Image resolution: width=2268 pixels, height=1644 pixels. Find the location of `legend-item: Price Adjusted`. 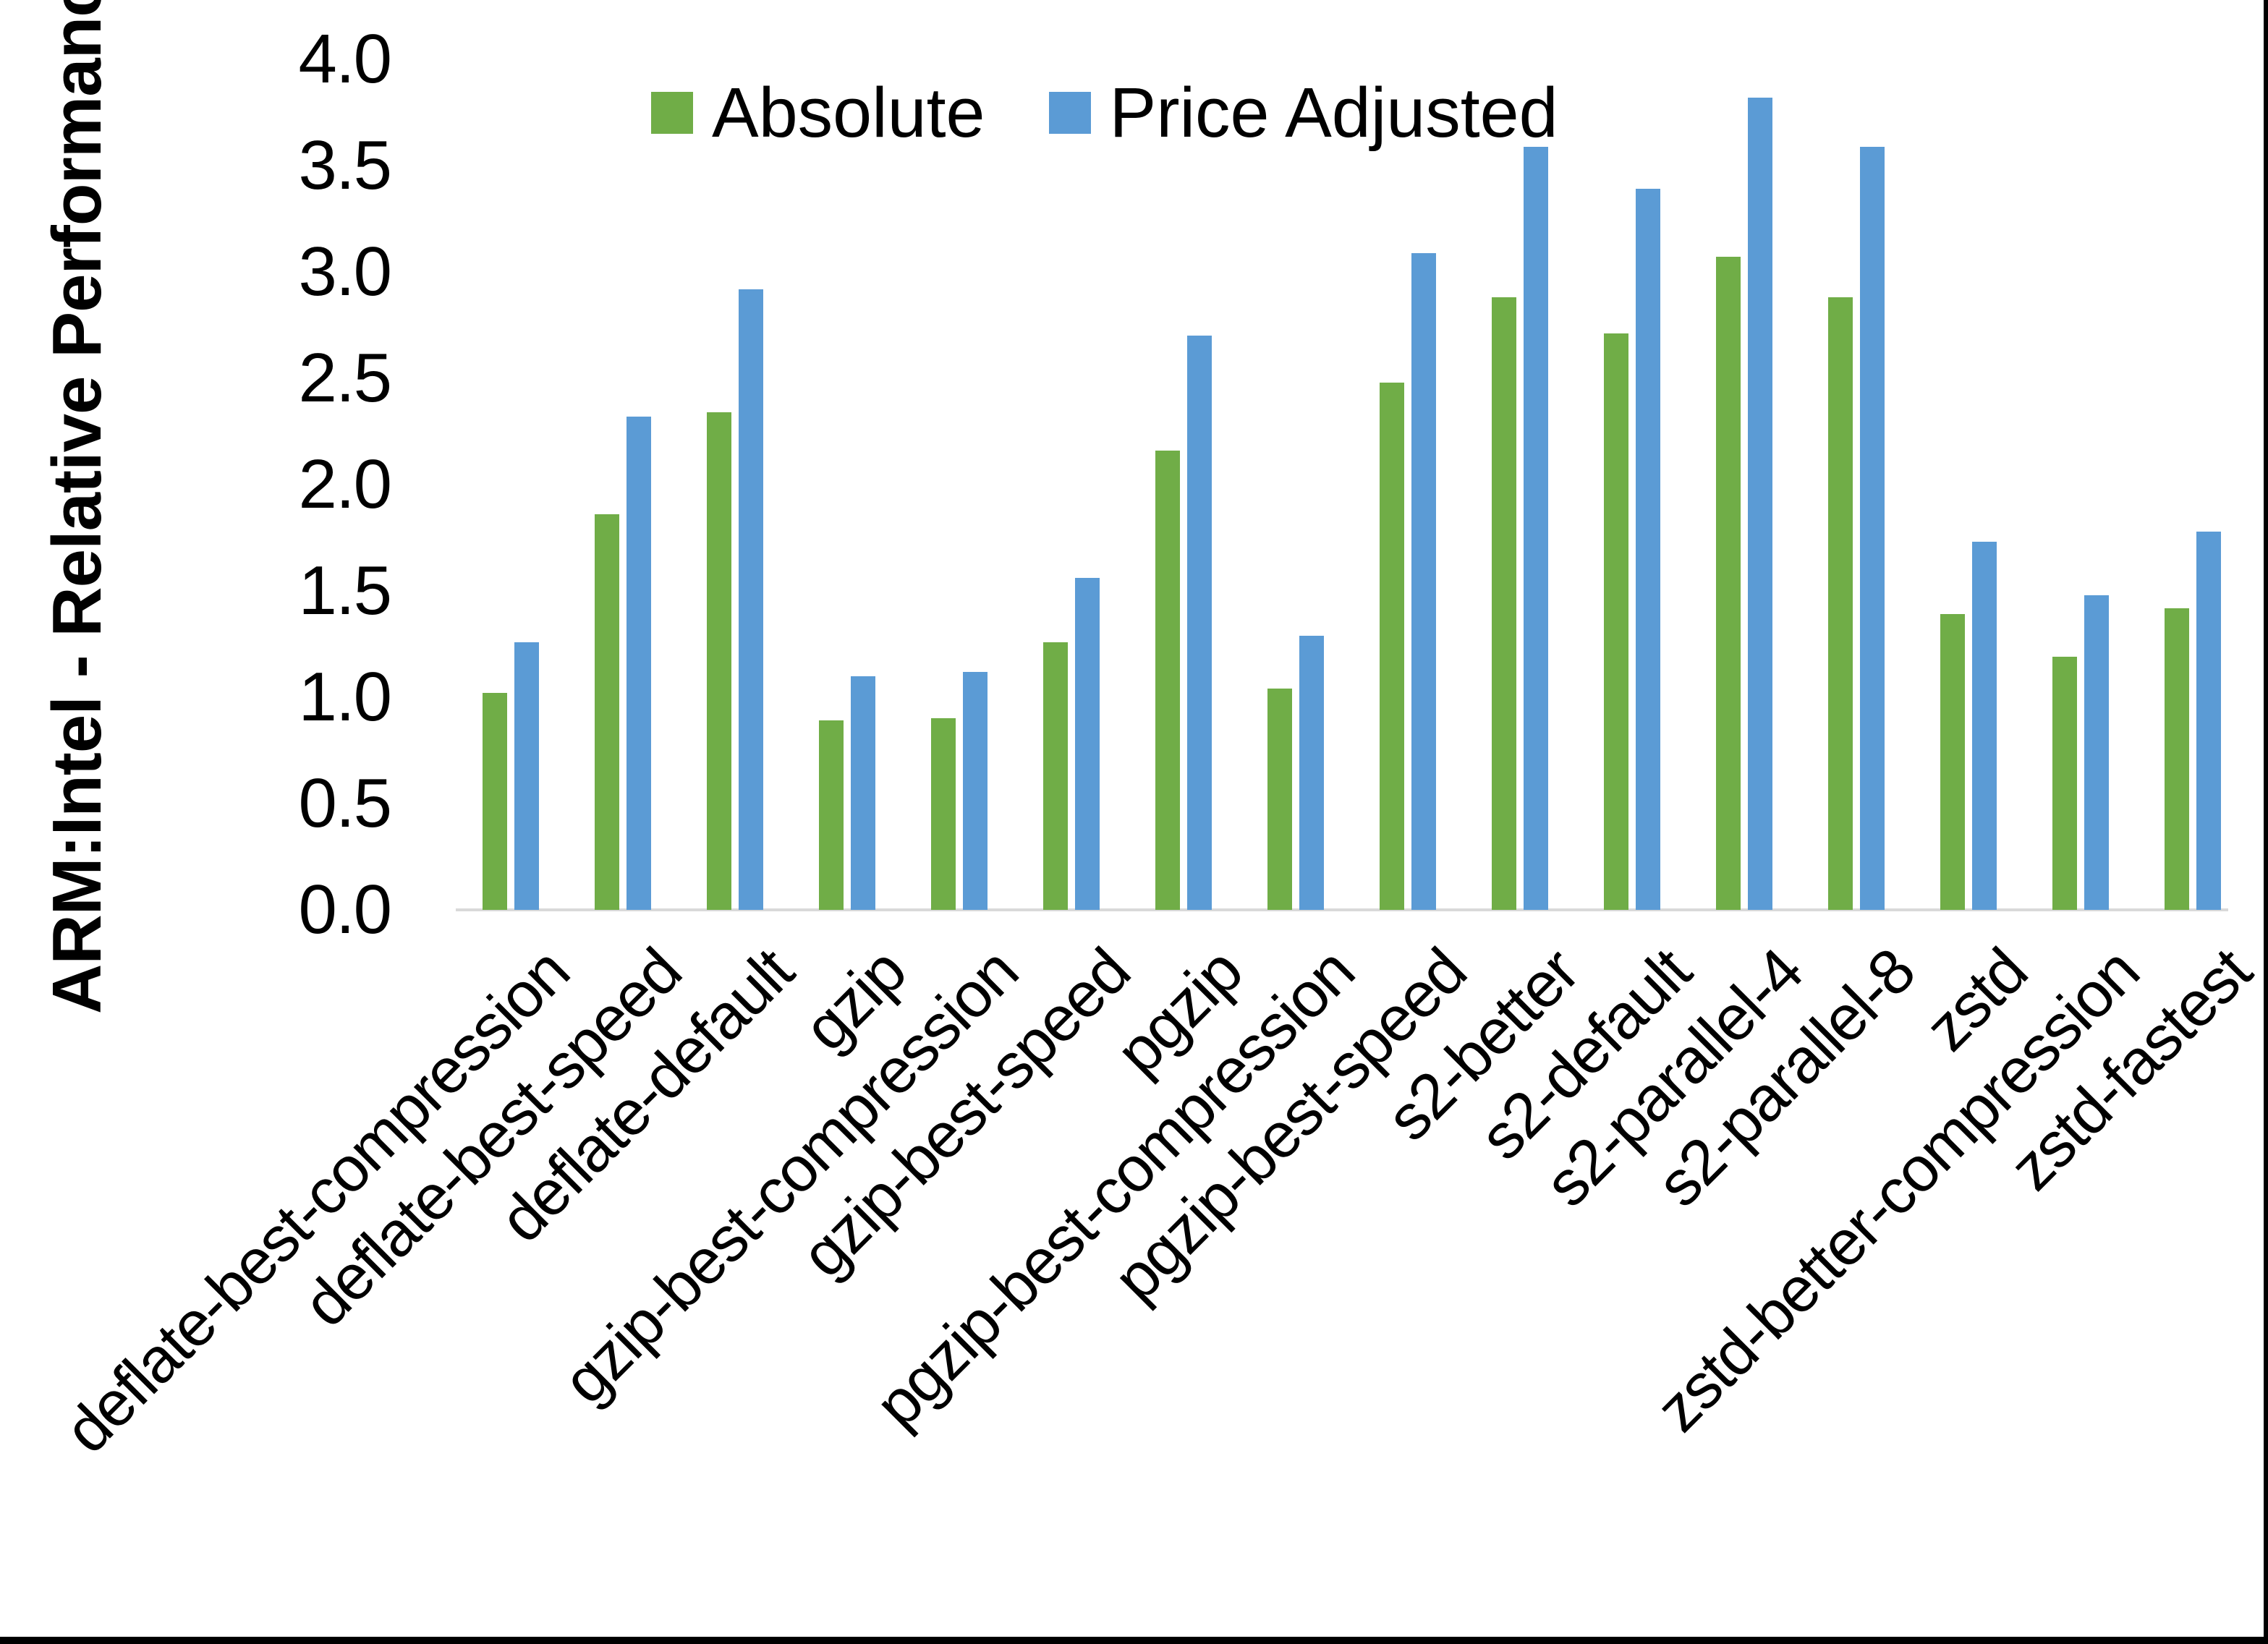

legend-item: Price Adjusted is located at coordinates (1303, 112).